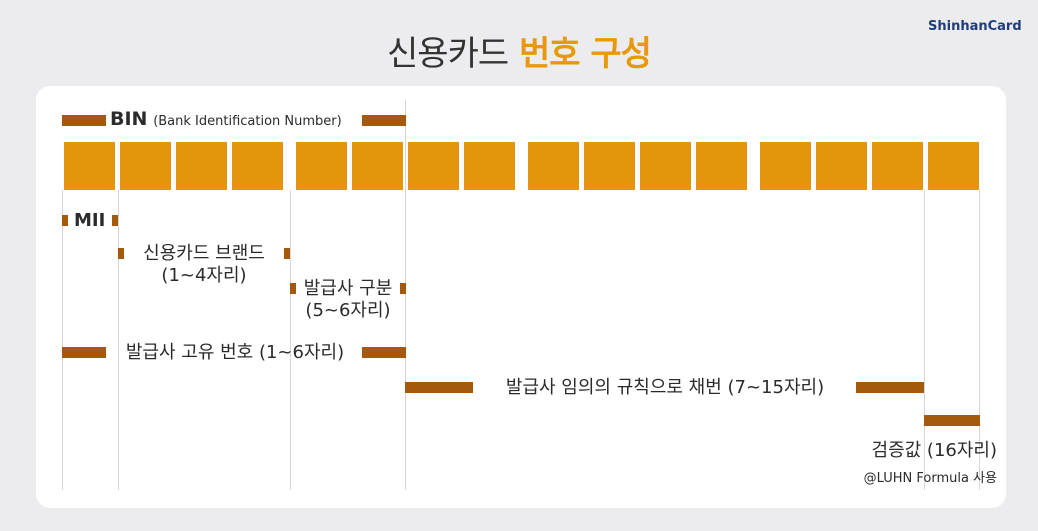 The height and width of the screenshot is (531, 1038). Describe the element at coordinates (204, 253) in the screenshot. I see `brand-label-line1: 신용카드 브랜드` at that location.